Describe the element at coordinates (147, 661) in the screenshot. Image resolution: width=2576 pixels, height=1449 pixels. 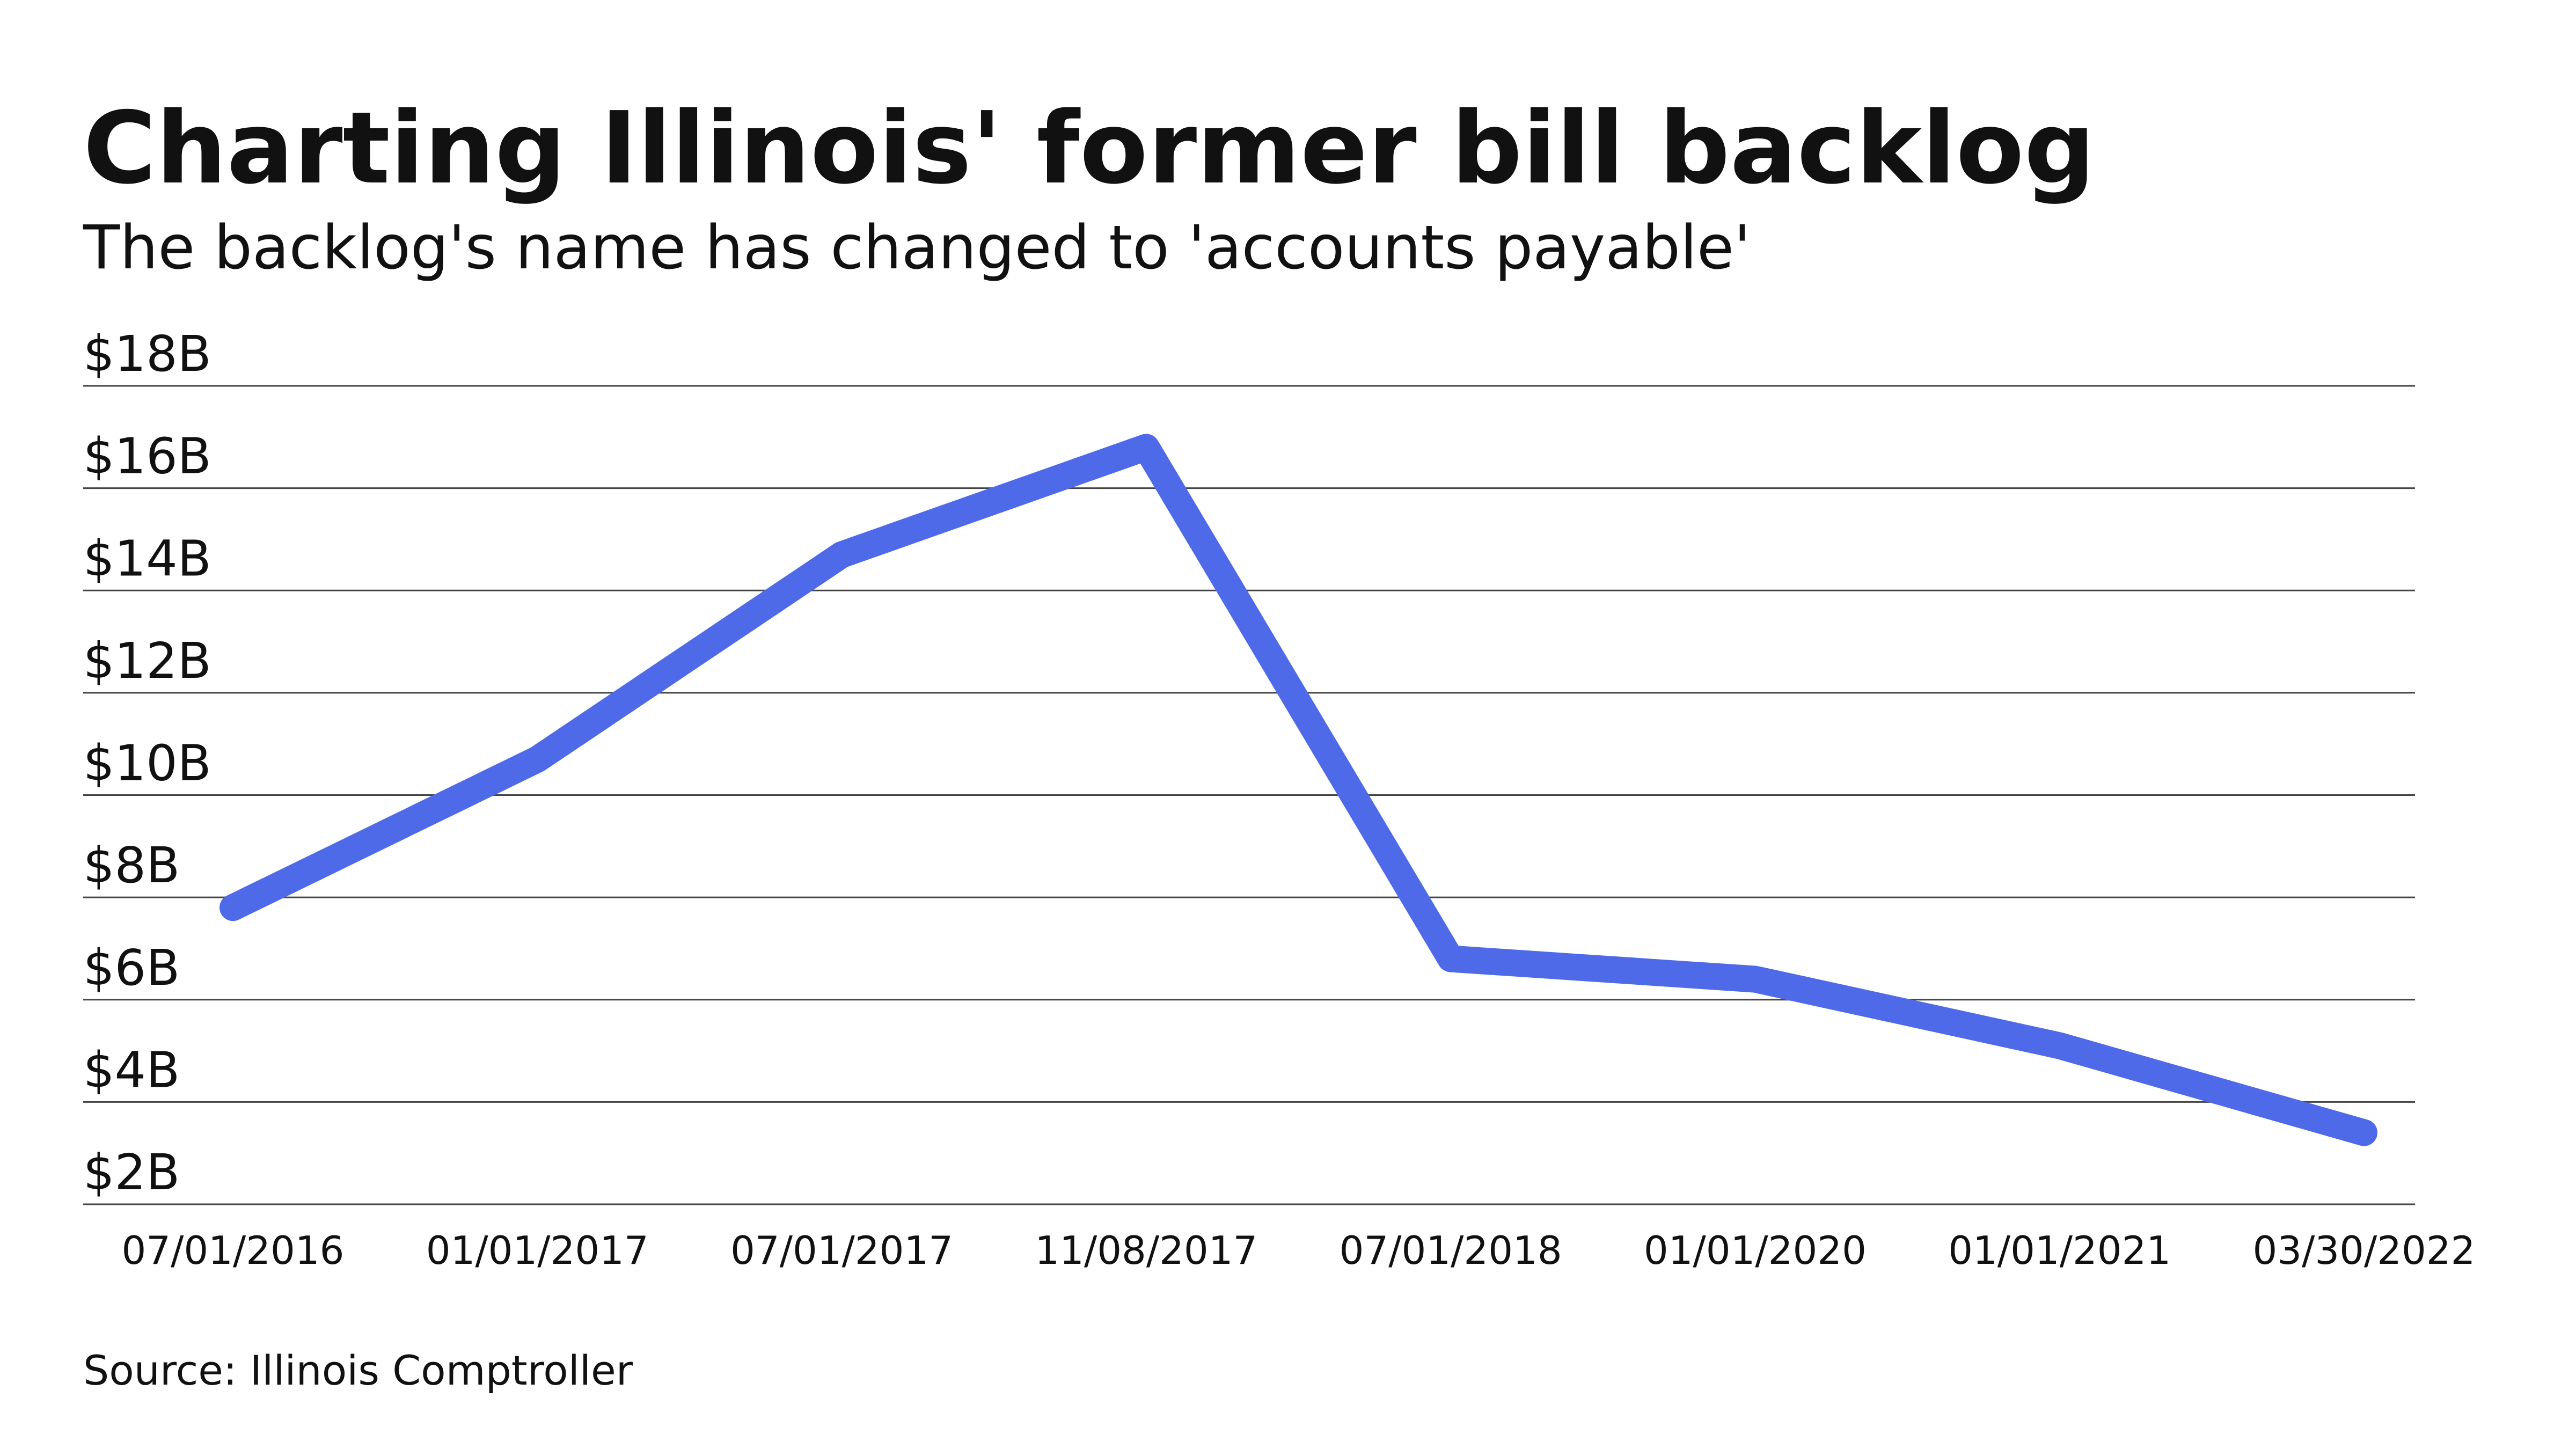
I see `y-tick-label: $12B` at that location.